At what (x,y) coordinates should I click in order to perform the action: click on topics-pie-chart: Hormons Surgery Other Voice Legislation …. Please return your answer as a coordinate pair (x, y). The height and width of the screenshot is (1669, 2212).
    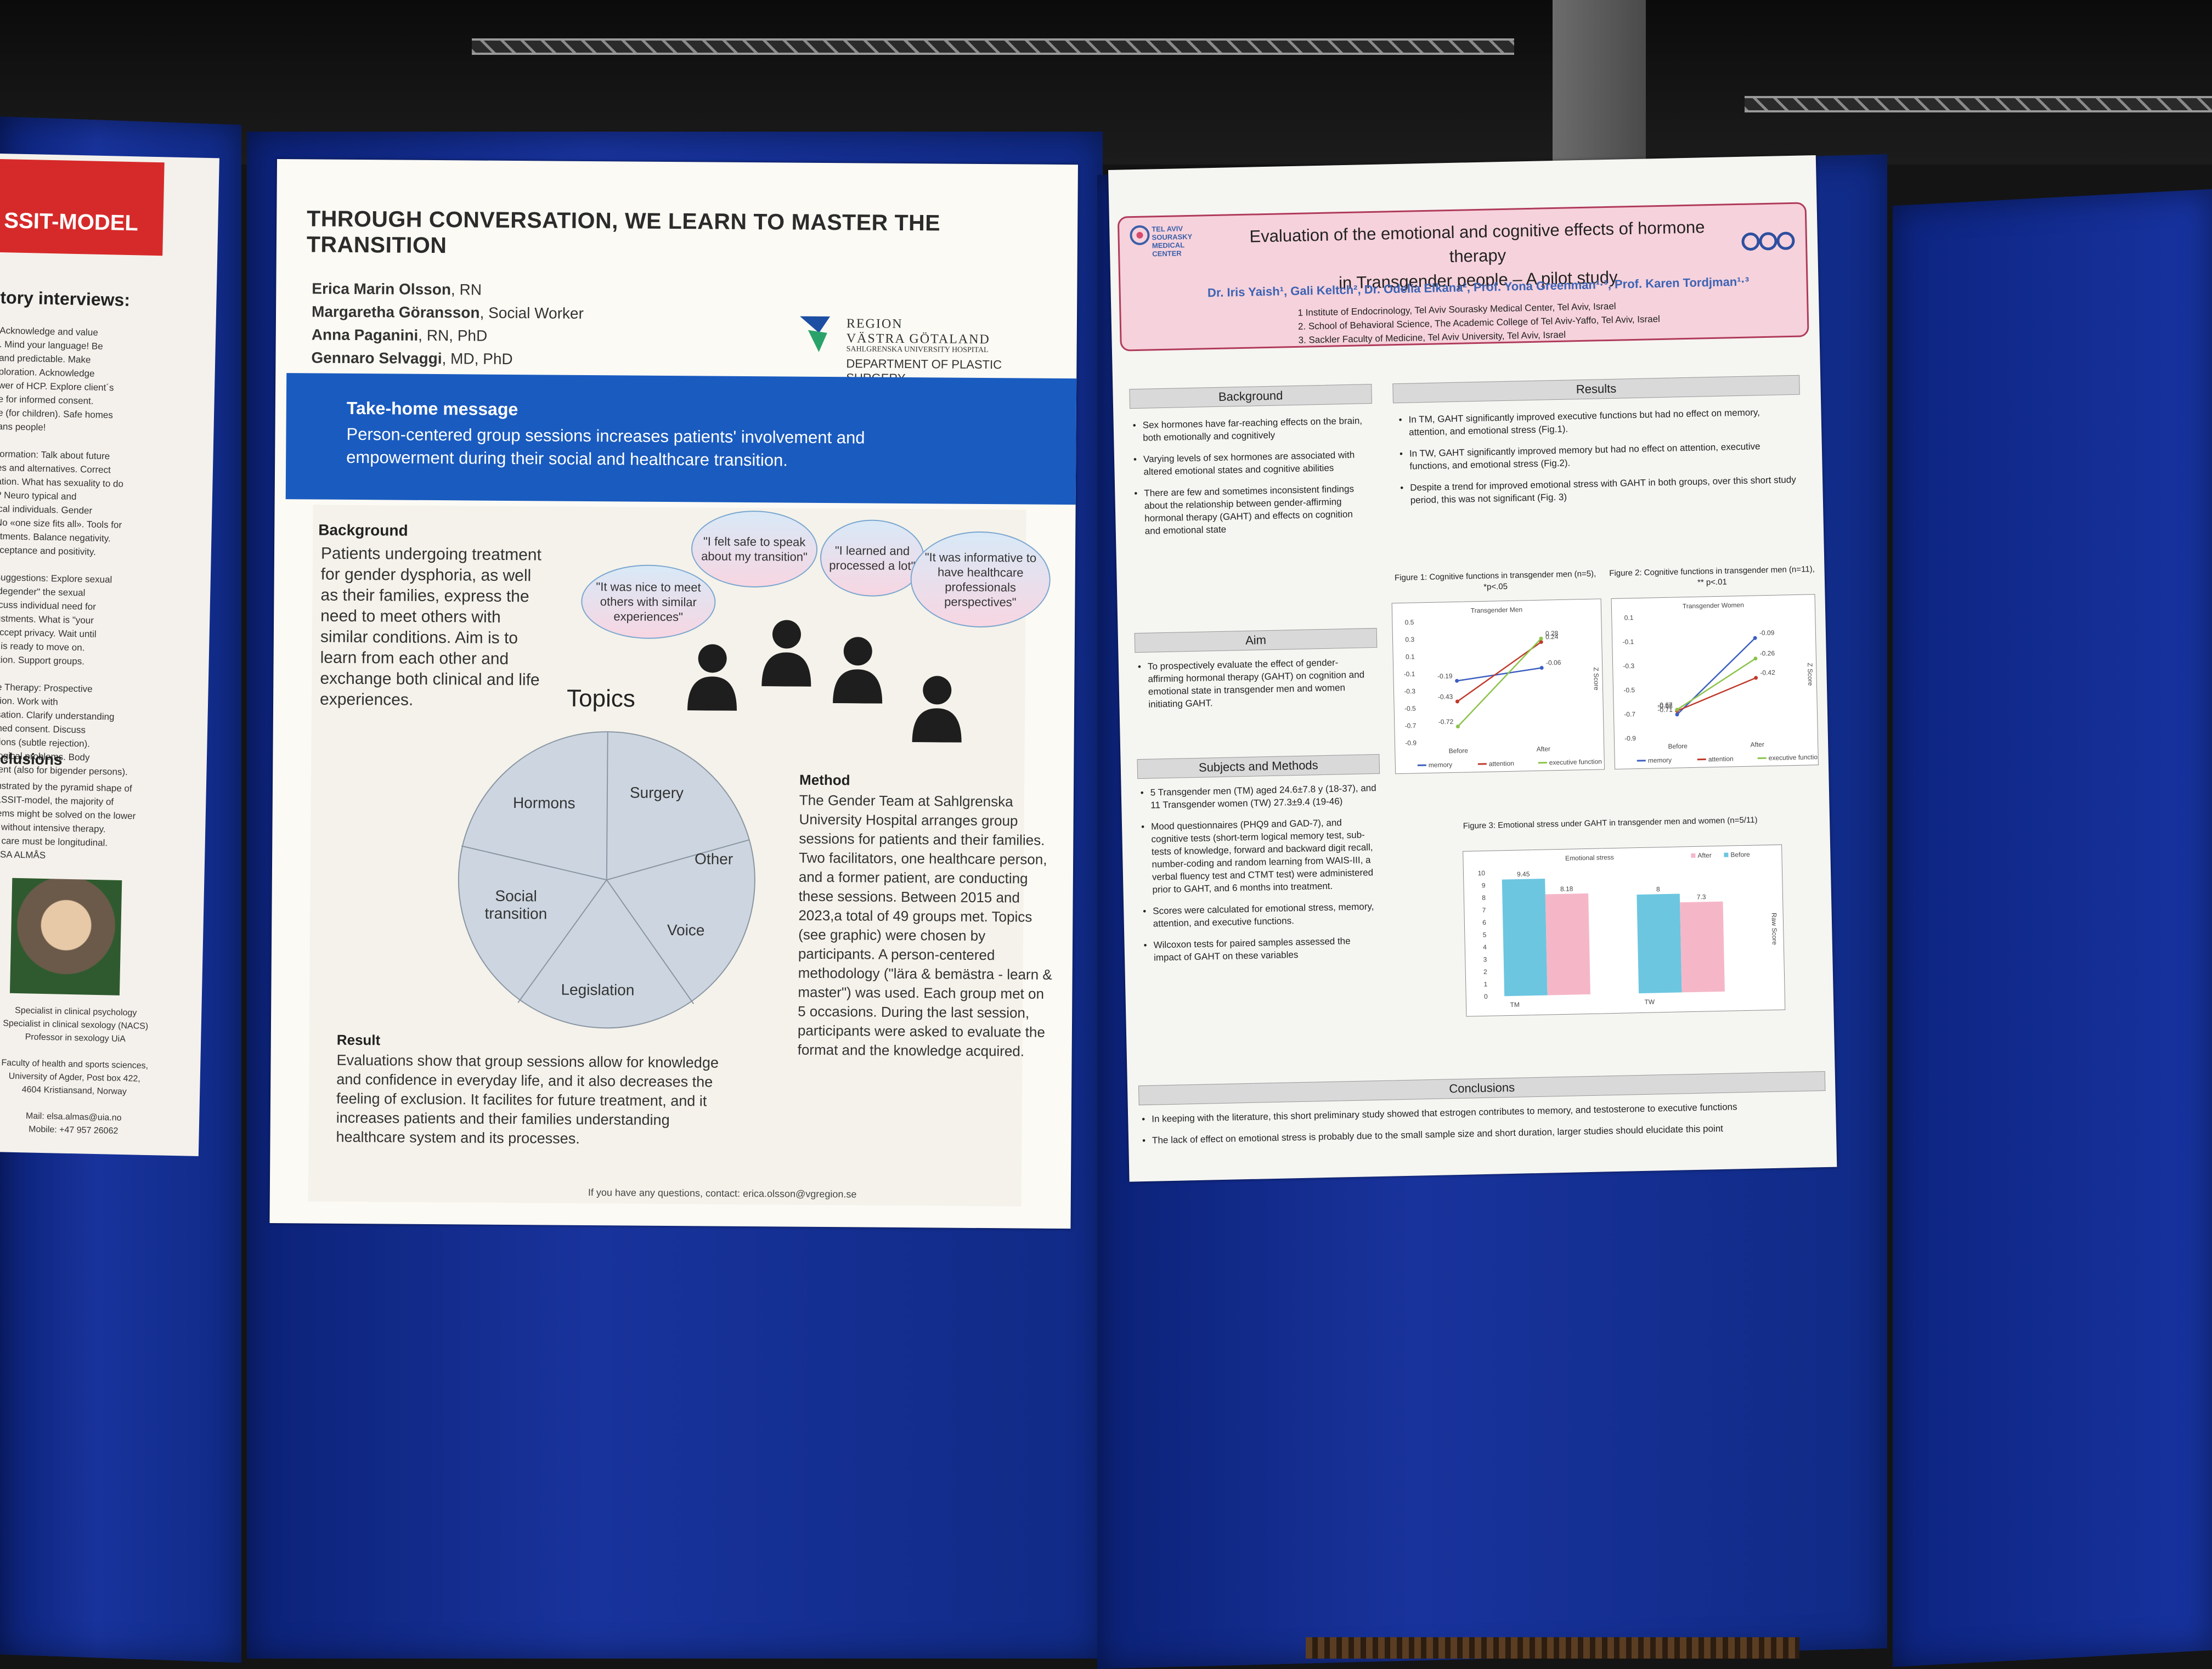
    Looking at the image, I should click on (606, 880).